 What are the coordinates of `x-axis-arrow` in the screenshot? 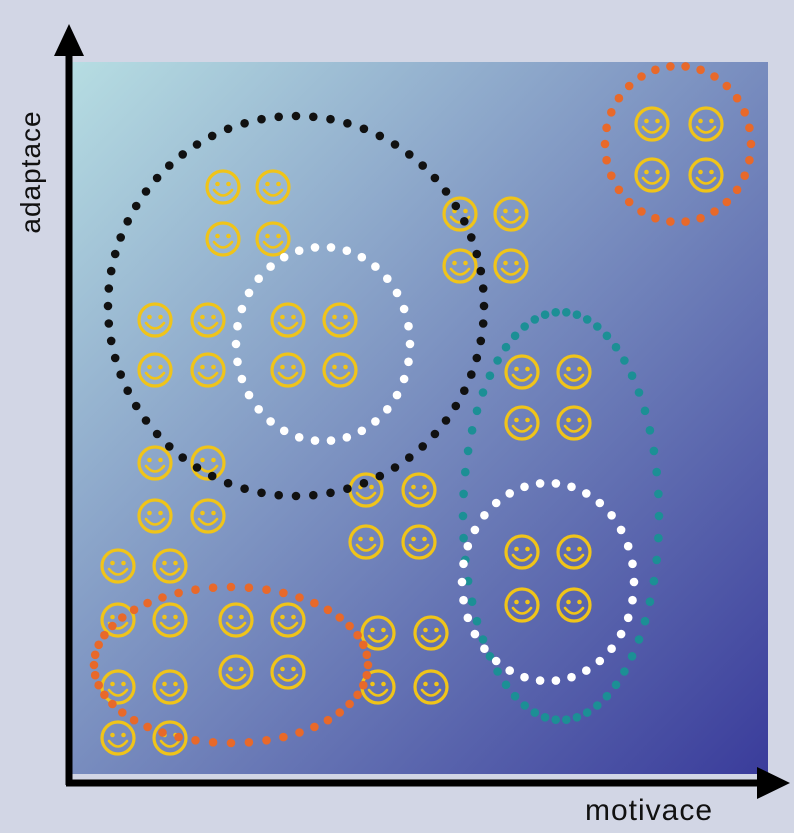 It's located at (773, 783).